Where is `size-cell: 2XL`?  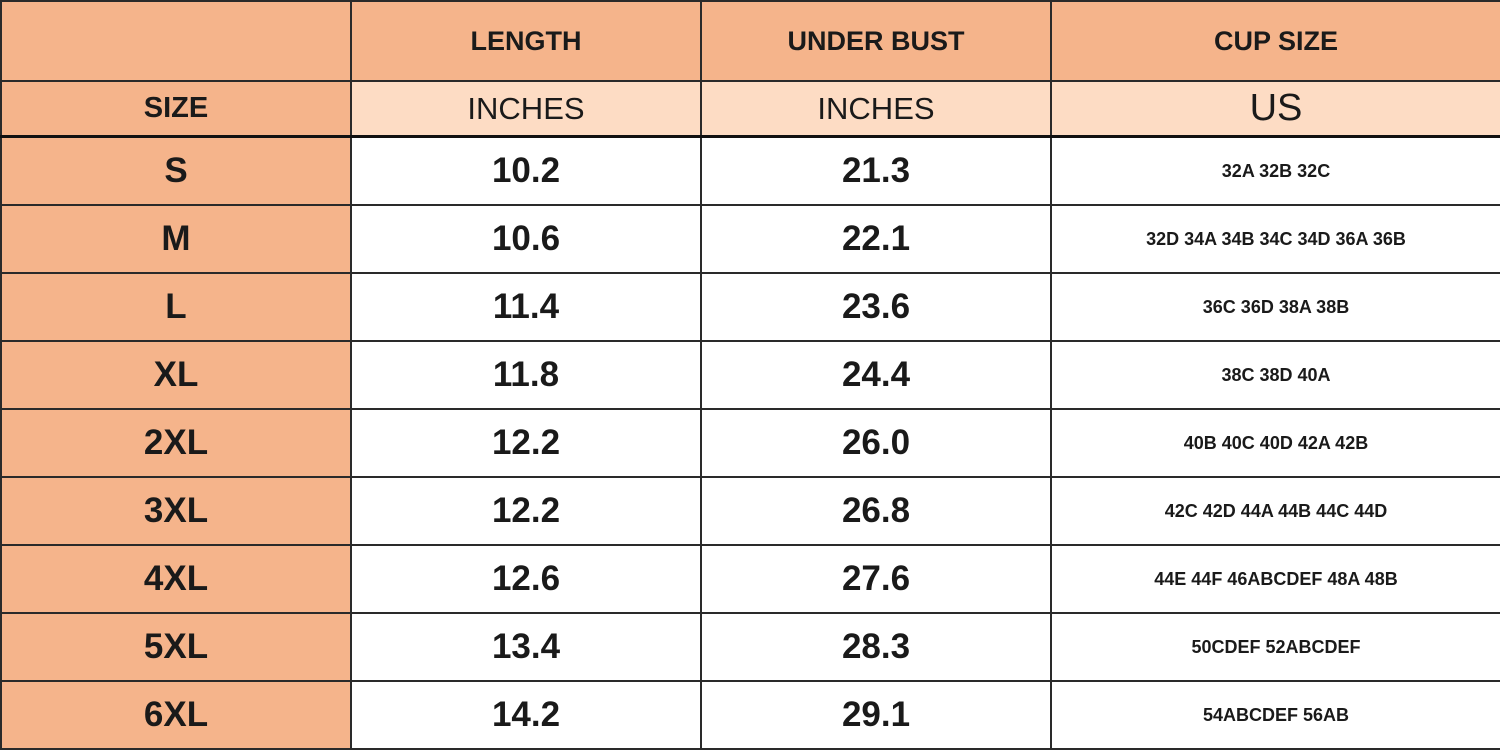
size-cell: 2XL is located at coordinates (176, 443).